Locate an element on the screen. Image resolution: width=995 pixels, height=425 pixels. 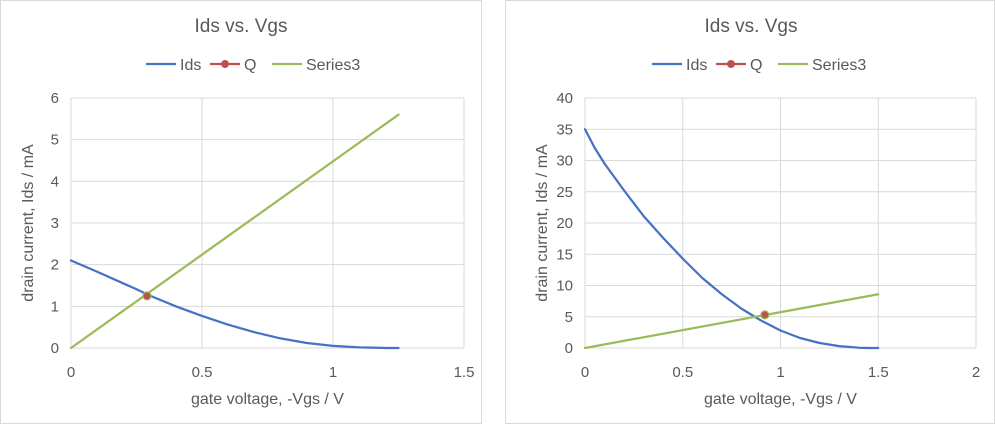
y-tick-label: 40 is located at coordinates (564, 98).